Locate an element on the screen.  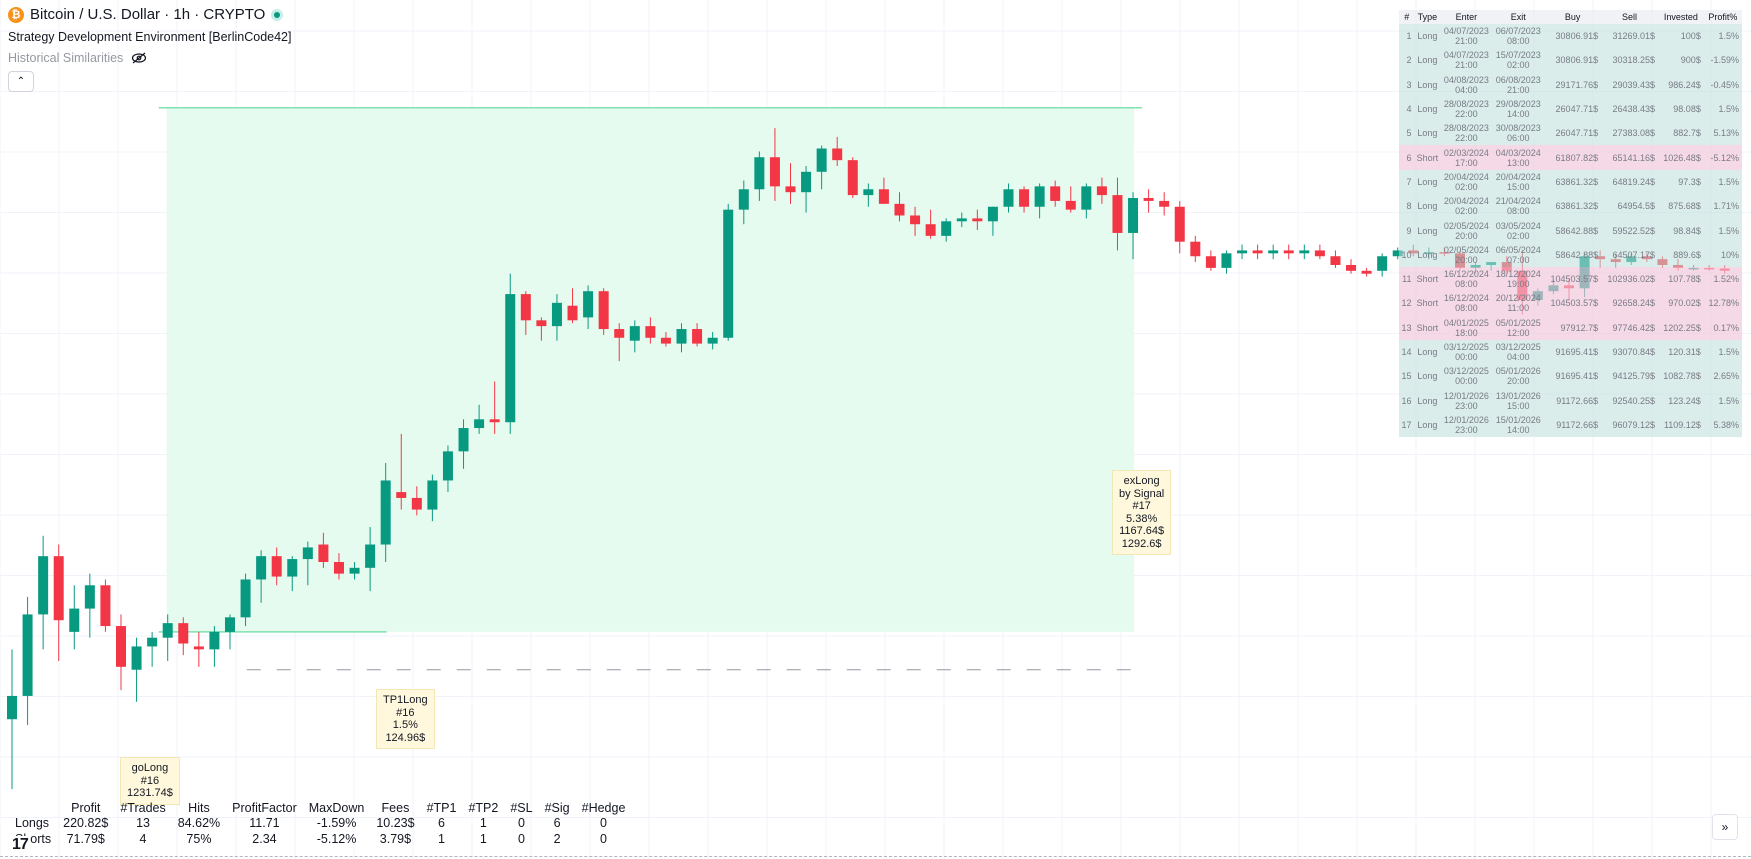
chevron-up-icon: ⌃ is located at coordinates (21, 81).